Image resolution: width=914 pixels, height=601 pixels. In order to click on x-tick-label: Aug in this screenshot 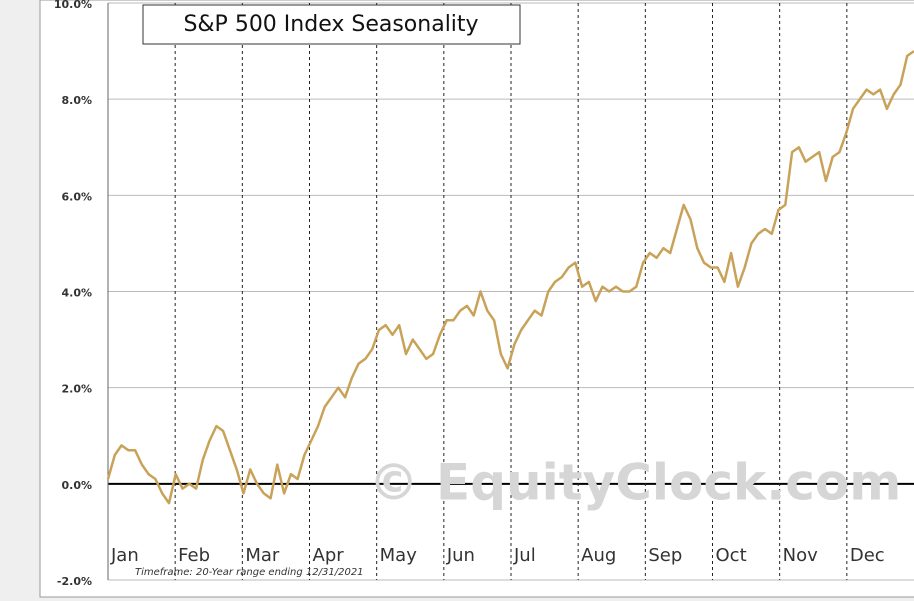, I will do `click(598, 555)`.